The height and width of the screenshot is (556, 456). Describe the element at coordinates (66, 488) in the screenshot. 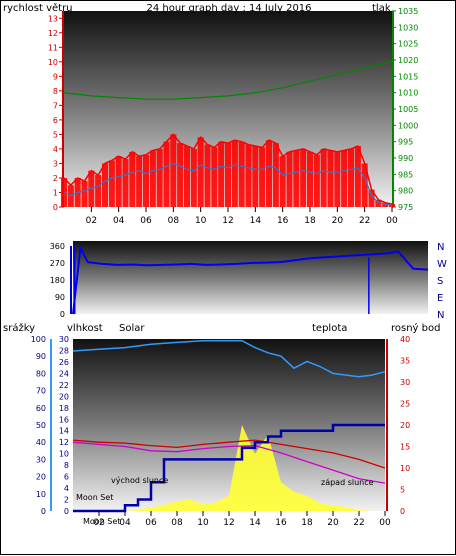

I see `rain-tick-label: 4` at that location.